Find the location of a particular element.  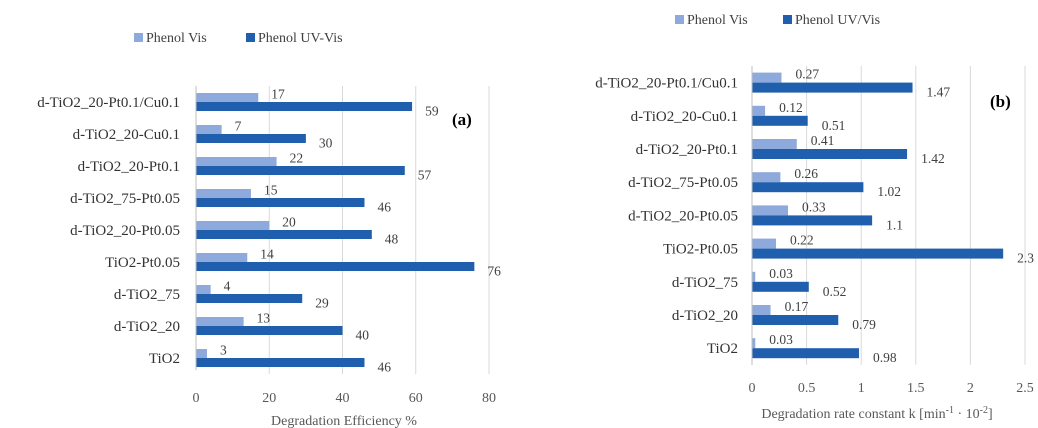

x-tick-label: 80 is located at coordinates (489, 398).